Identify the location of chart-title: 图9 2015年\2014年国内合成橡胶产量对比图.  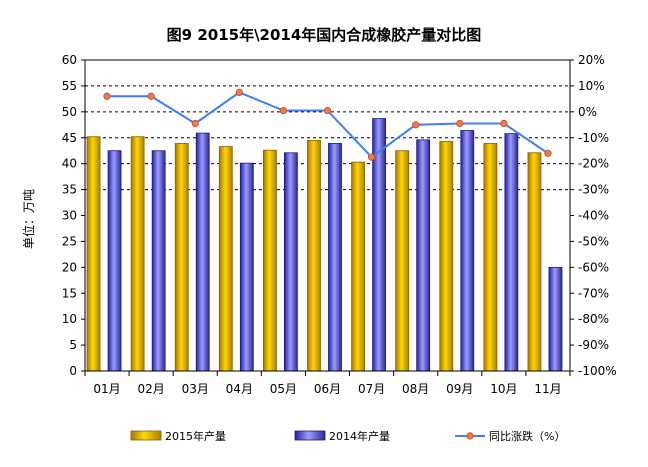
(324, 35).